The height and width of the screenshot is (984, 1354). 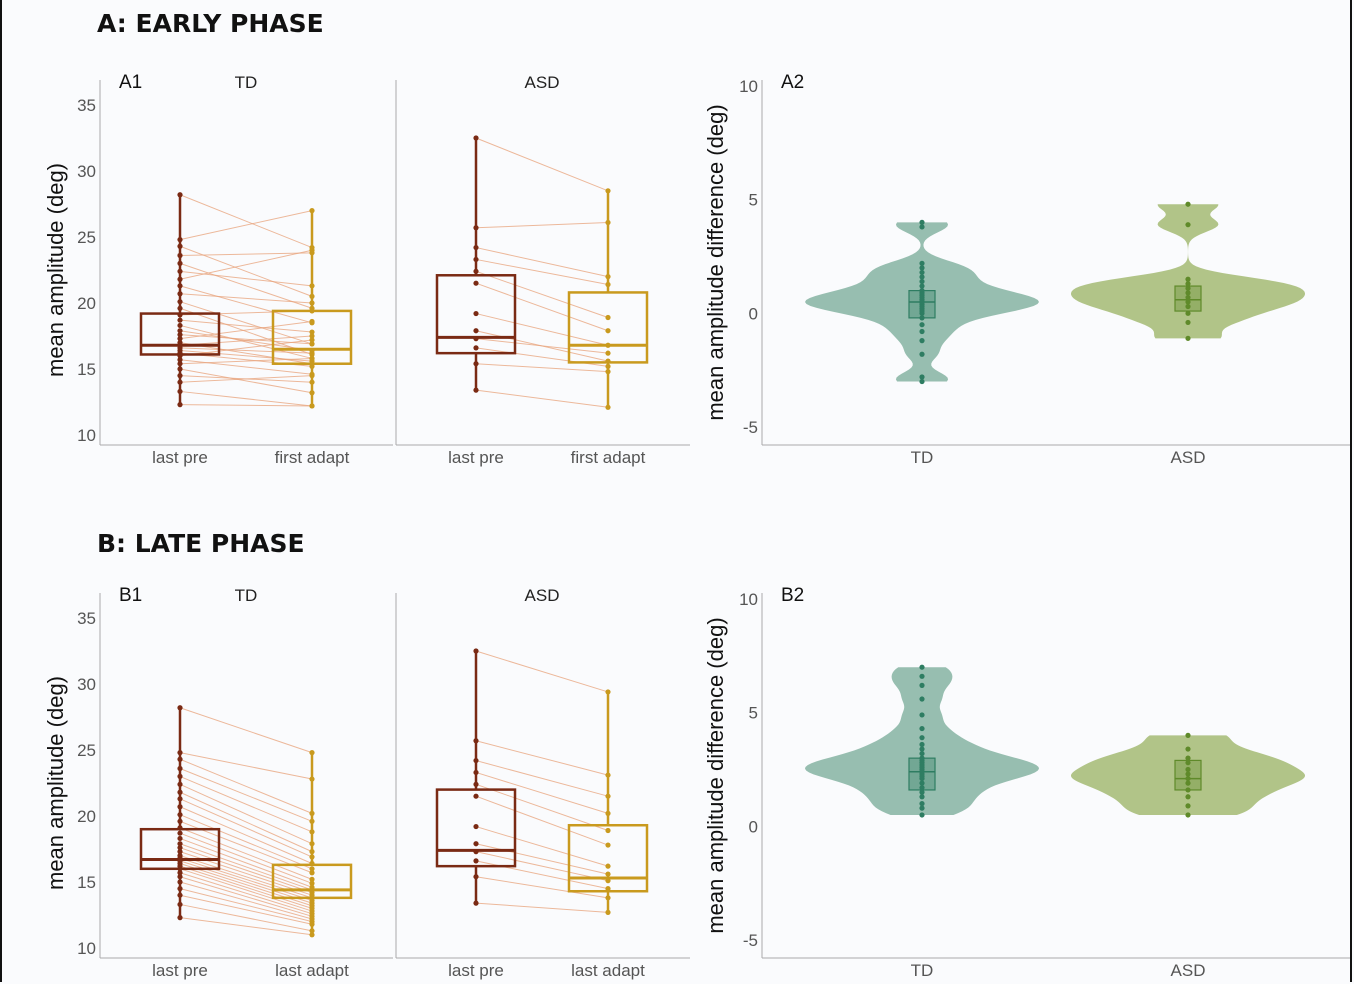 What do you see at coordinates (1188, 457) in the screenshot?
I see `x-tick-label: ASD` at bounding box center [1188, 457].